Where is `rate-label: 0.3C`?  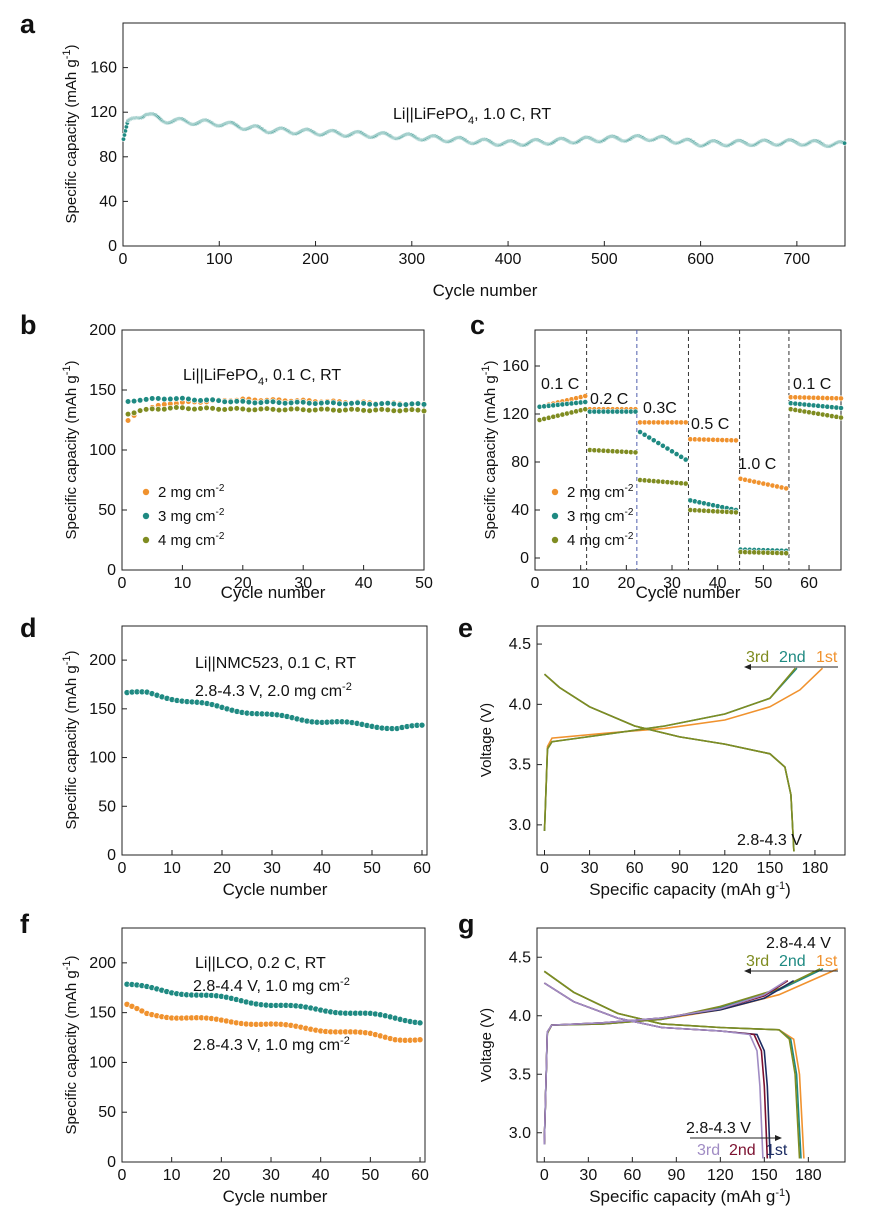
rate-label: 0.3C is located at coordinates (660, 408).